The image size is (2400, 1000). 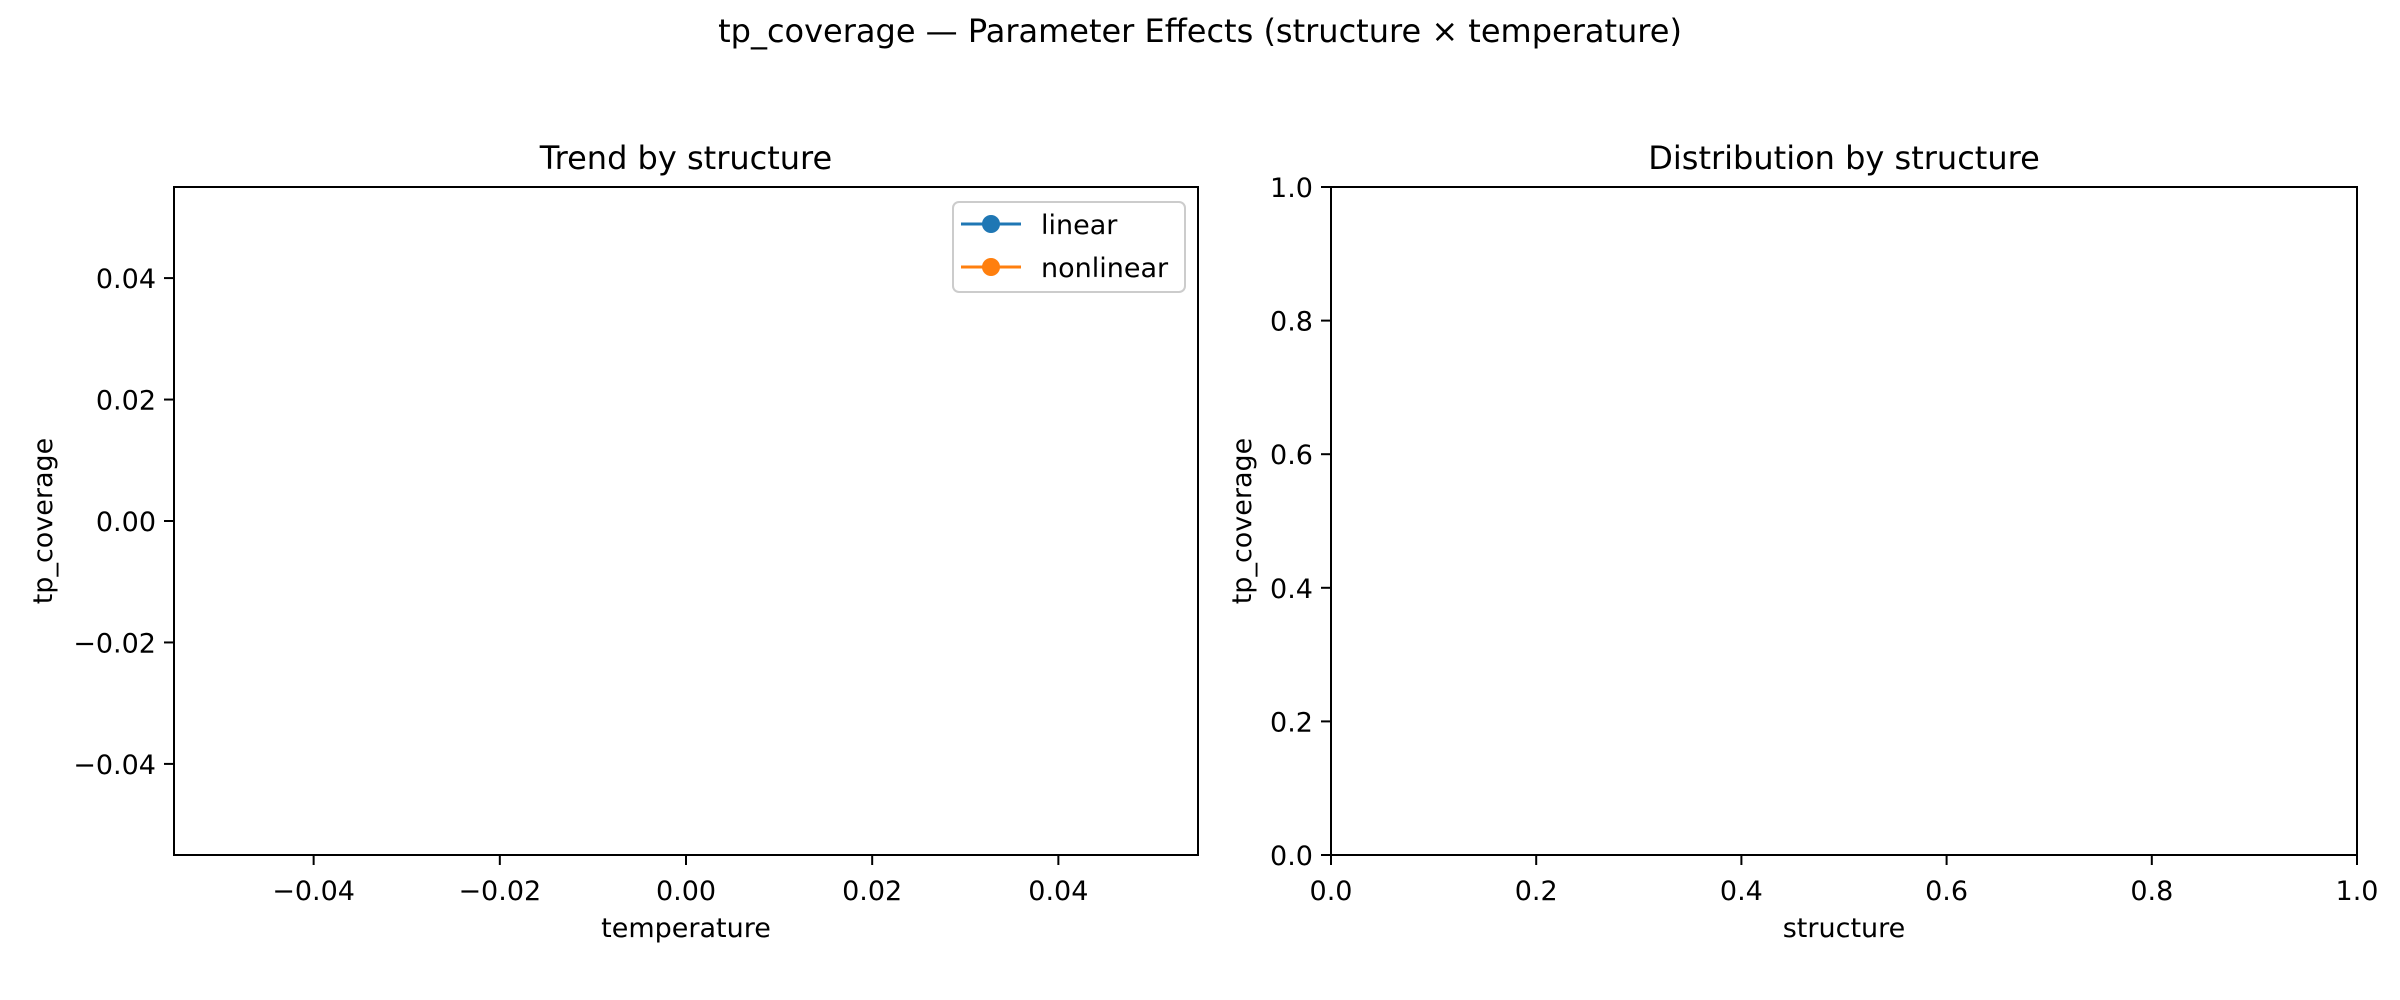 I want to click on x-tick-label: 0.4, so click(x=1741, y=891).